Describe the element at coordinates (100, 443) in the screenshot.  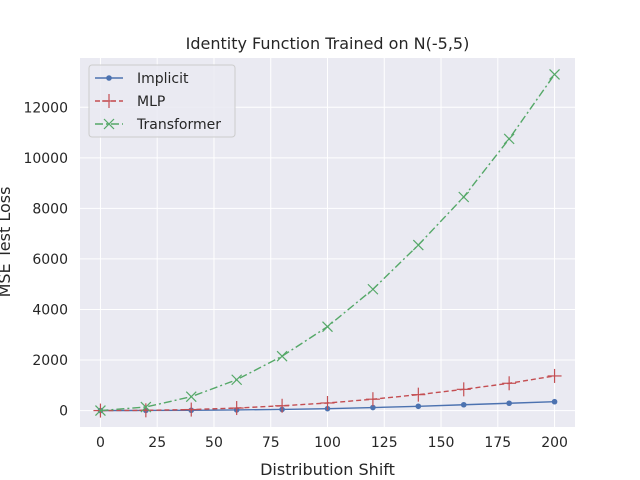
I see `x-tick-label: 0` at that location.